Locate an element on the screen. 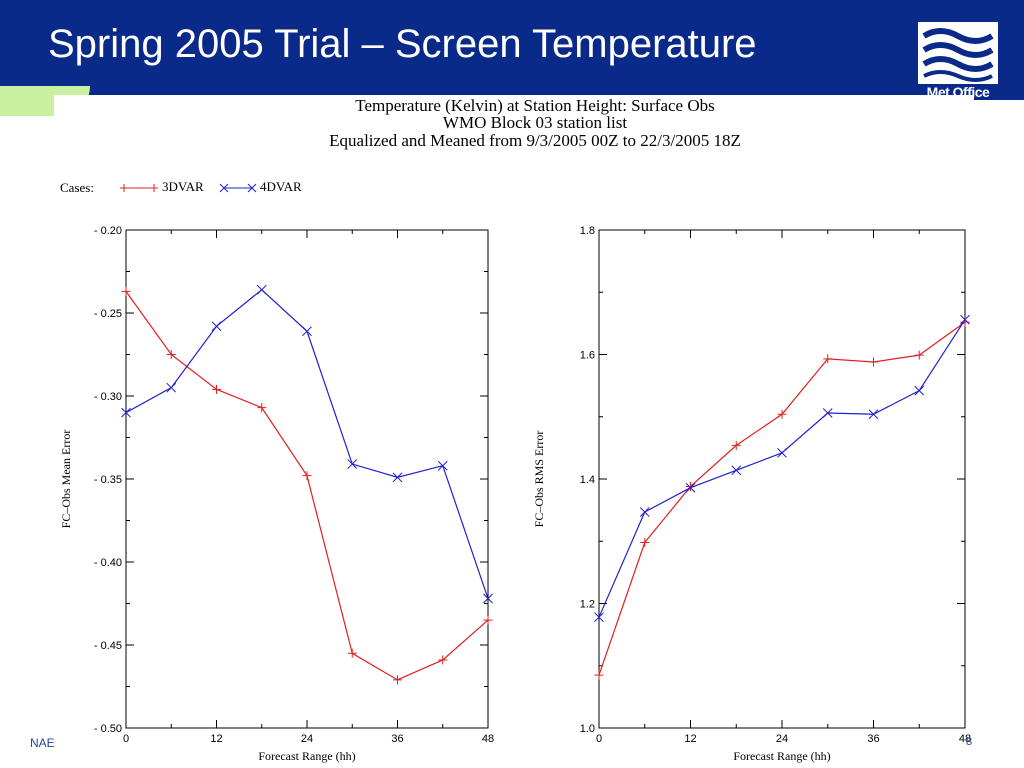  page-number: 8 is located at coordinates (969, 742).